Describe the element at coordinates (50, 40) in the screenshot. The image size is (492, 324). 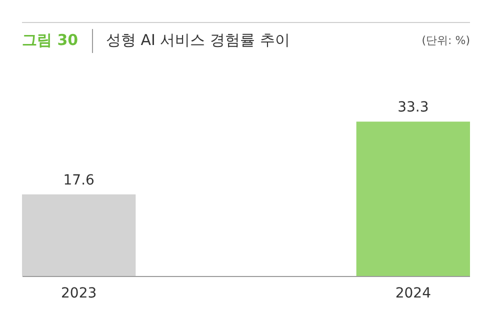
I see `caption: 그림 30` at that location.